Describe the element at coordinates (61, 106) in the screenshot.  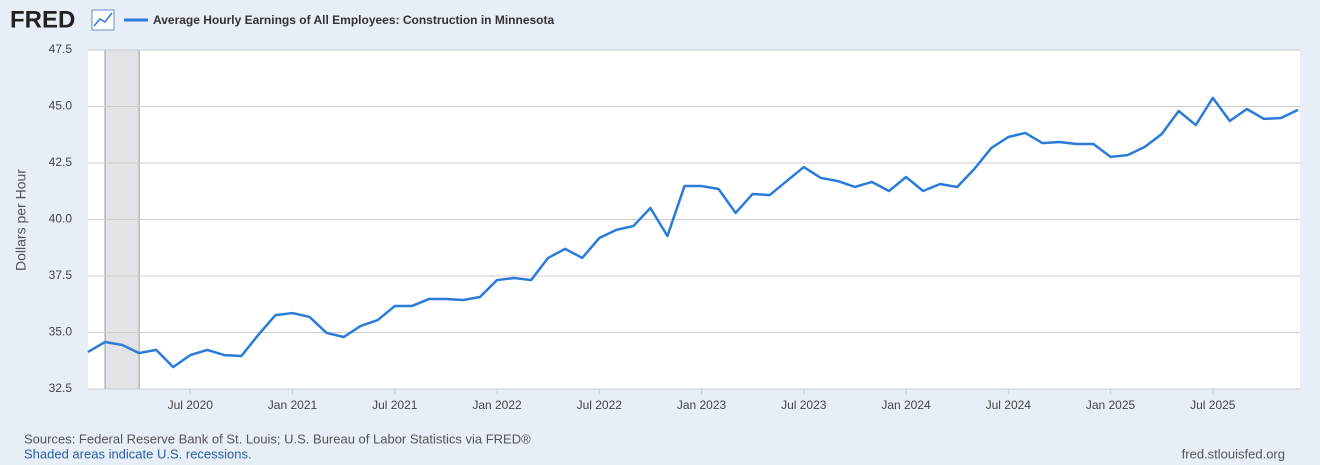
I see `y-tick-label: 45.0` at that location.